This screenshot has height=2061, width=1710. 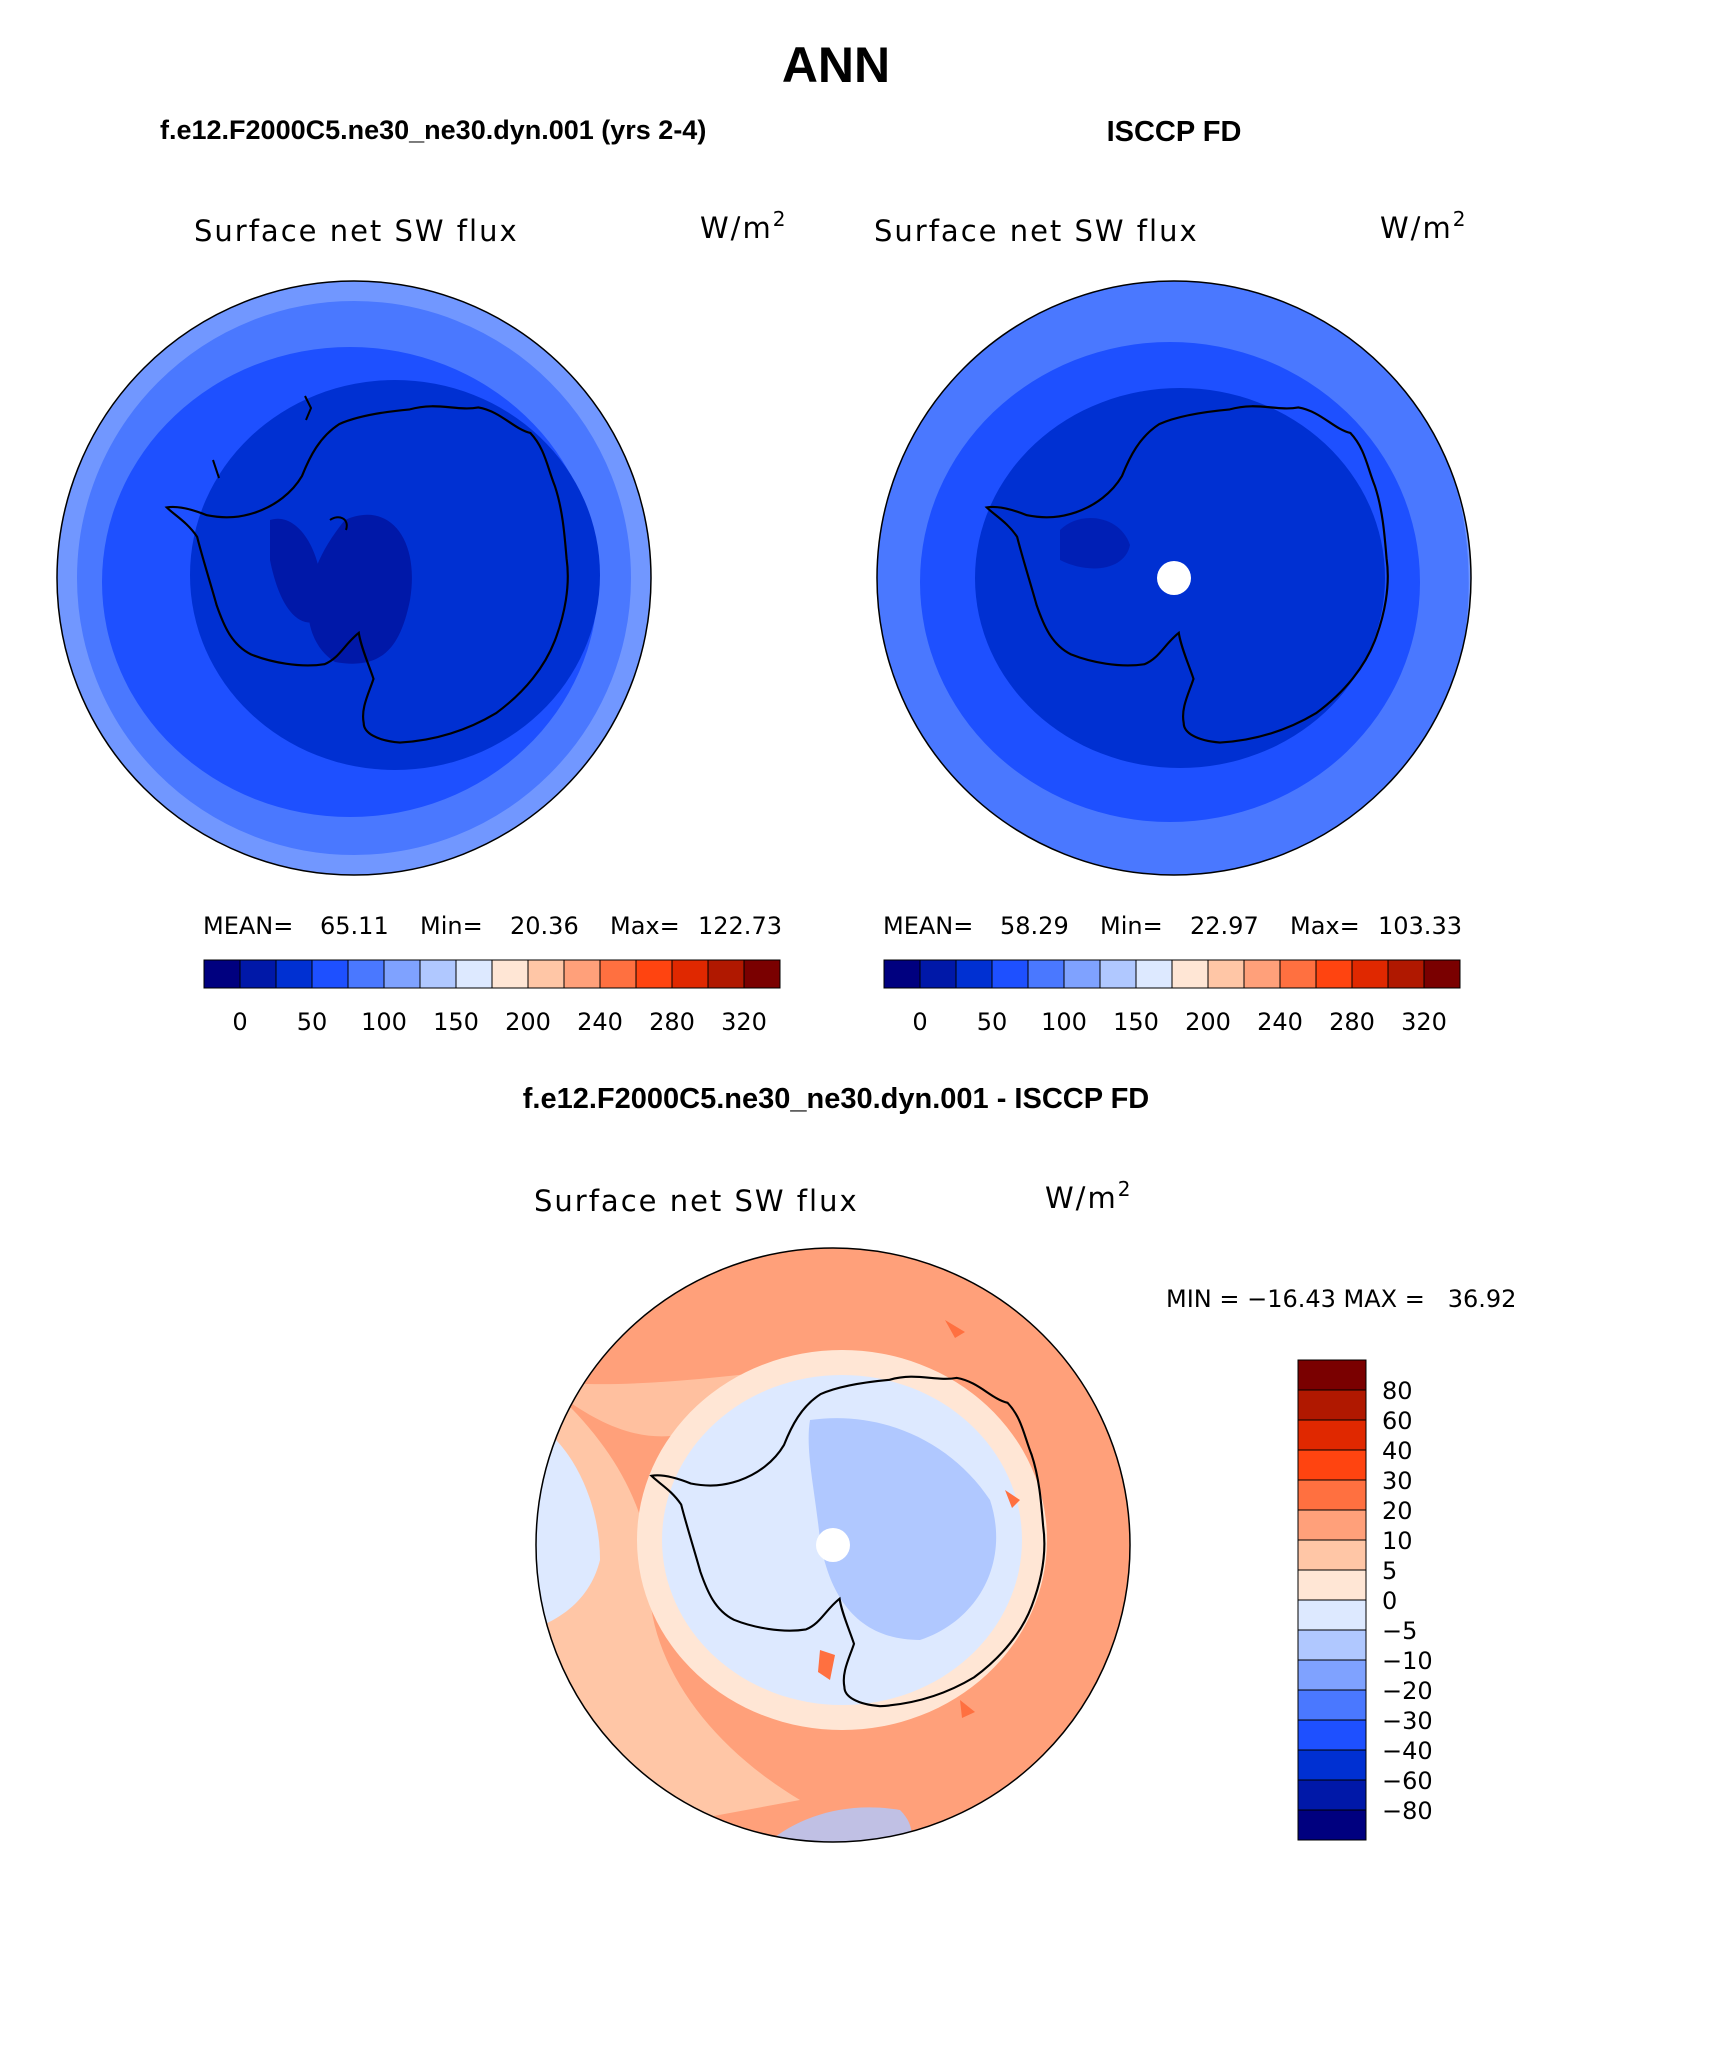 I want to click on model-min-label: Min=, so click(x=451, y=926).